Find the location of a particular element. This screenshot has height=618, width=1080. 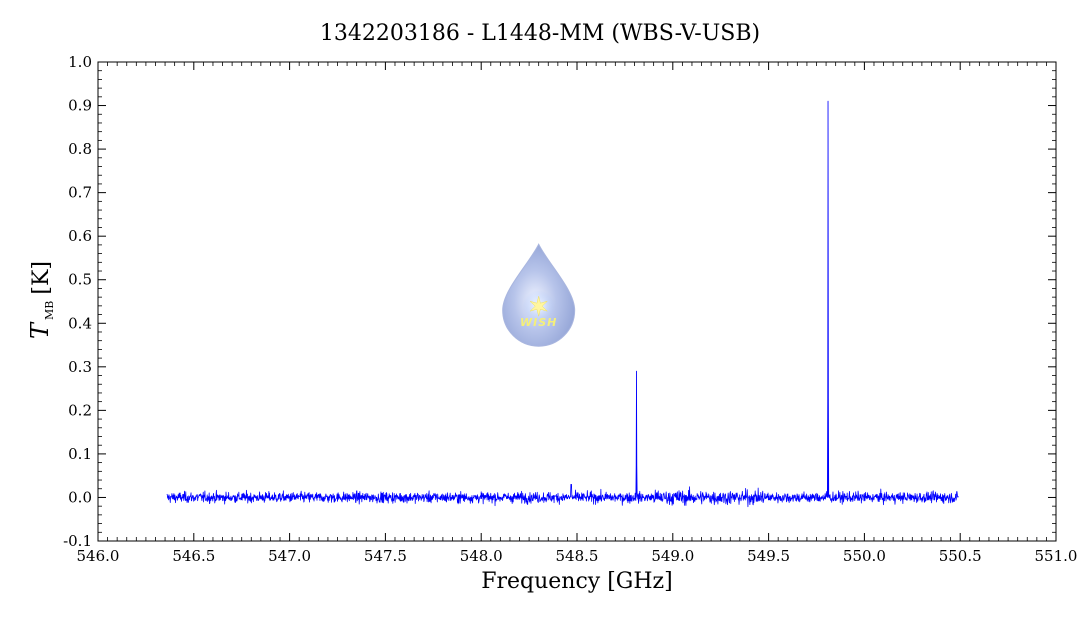

x-tick-label: 550.5 is located at coordinates (960, 556).